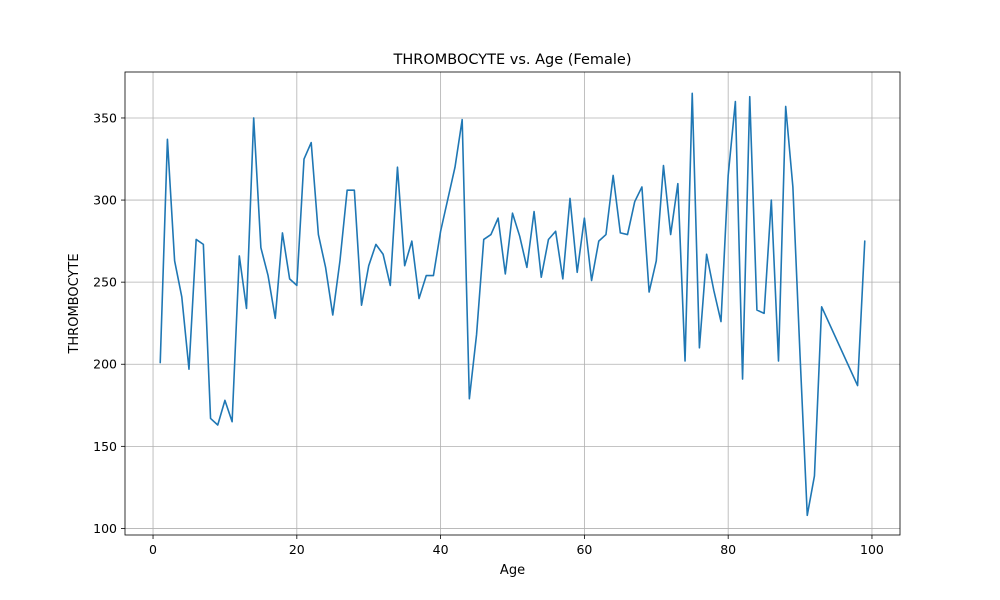 The image size is (1000, 600). I want to click on y-tick-label: 100, so click(105, 528).